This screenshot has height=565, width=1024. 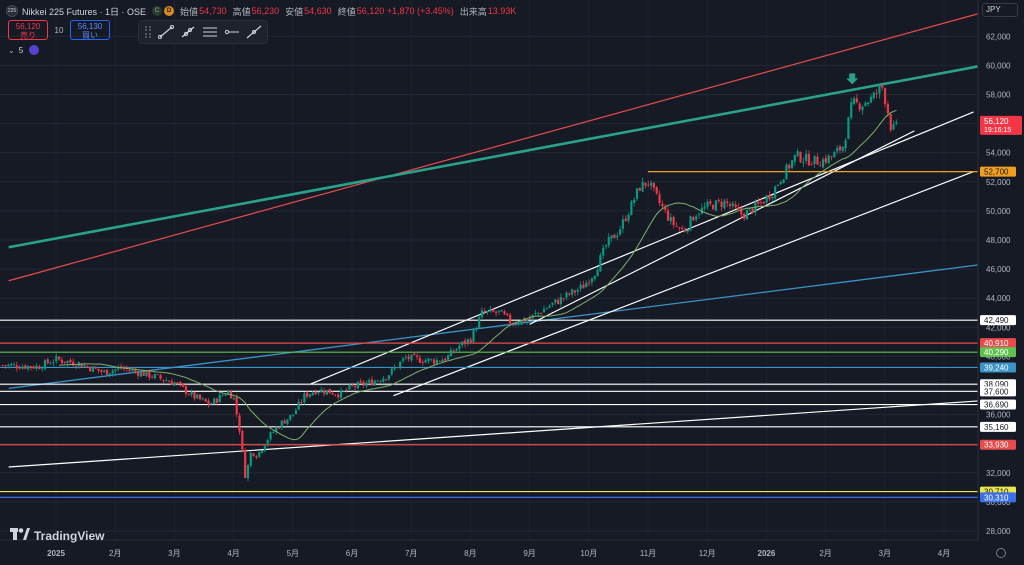 What do you see at coordinates (500, 433) in the screenshot?
I see `white-long-support-line` at bounding box center [500, 433].